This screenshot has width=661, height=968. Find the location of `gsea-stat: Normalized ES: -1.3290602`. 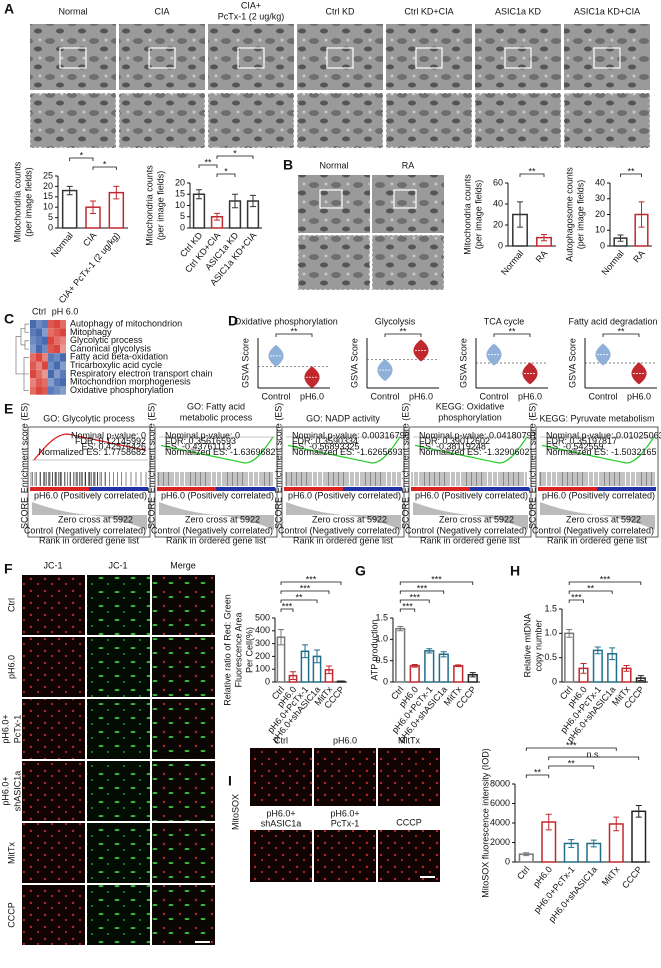

gsea-stat: Normalized ES: -1.3290602 is located at coordinates (474, 452).